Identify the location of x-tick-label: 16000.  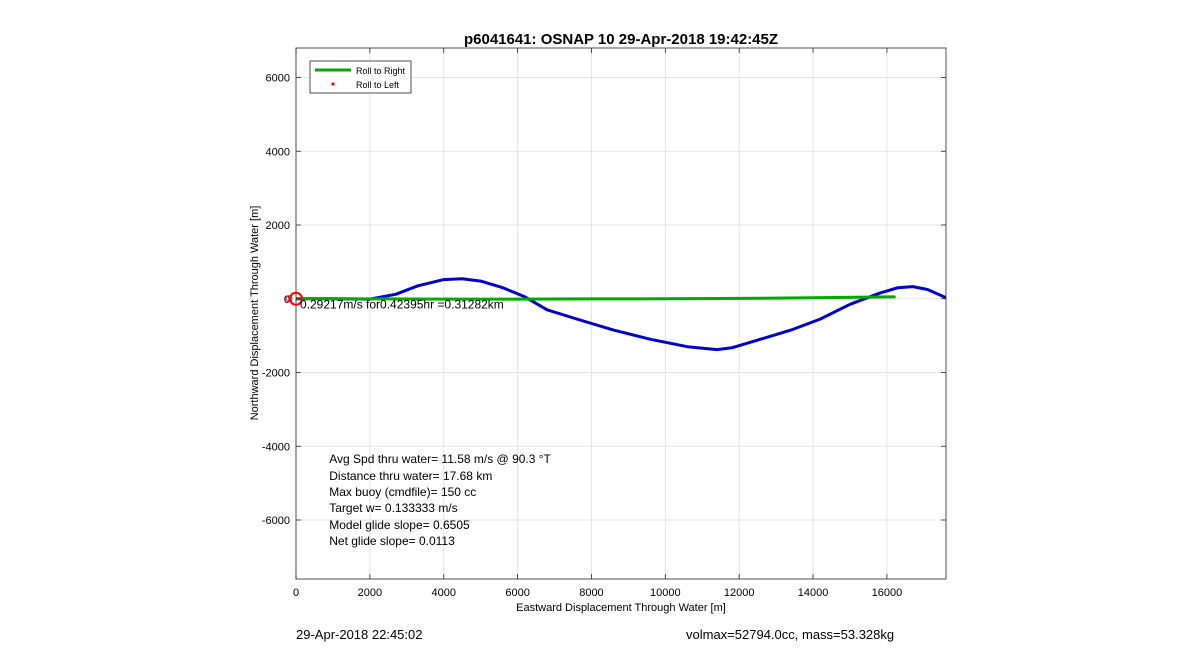
(887, 593).